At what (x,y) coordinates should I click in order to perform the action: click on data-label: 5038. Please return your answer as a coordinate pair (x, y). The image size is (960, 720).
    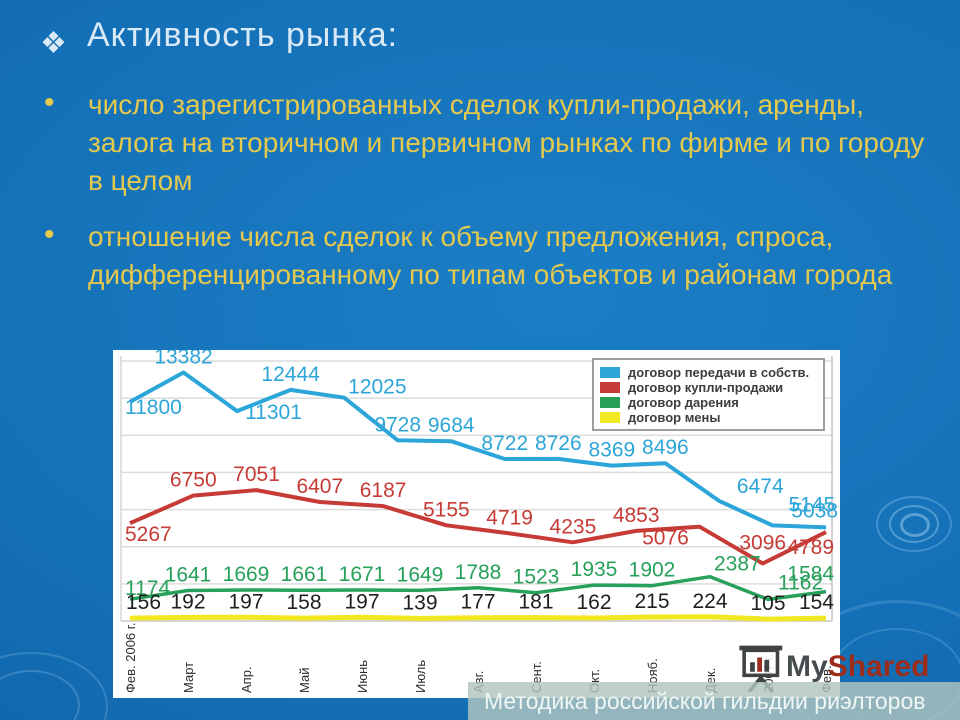
    Looking at the image, I should click on (814, 510).